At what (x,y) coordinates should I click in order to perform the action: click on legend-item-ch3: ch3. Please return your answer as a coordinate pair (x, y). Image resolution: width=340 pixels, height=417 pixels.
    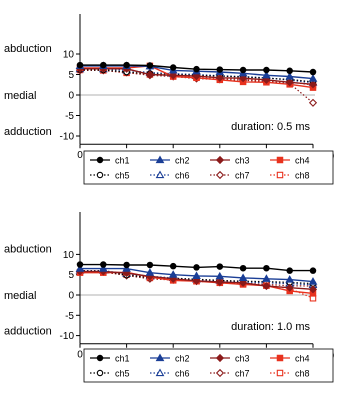
    Looking at the image, I should click on (230, 161).